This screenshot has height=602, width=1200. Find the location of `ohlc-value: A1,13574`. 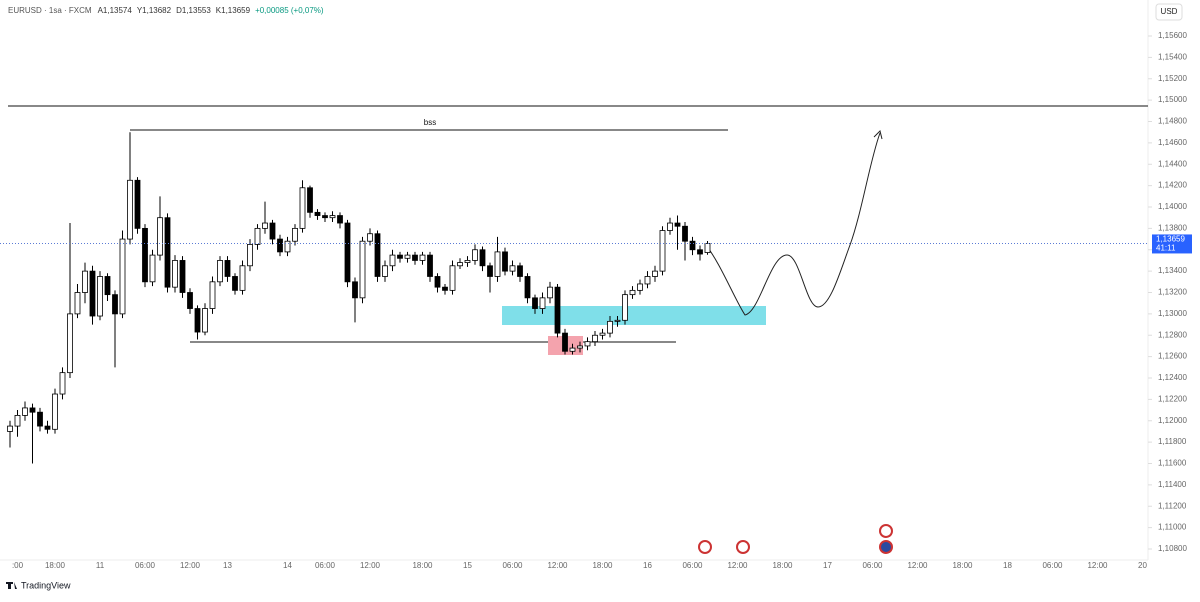

ohlc-value: A1,13574 is located at coordinates (115, 10).